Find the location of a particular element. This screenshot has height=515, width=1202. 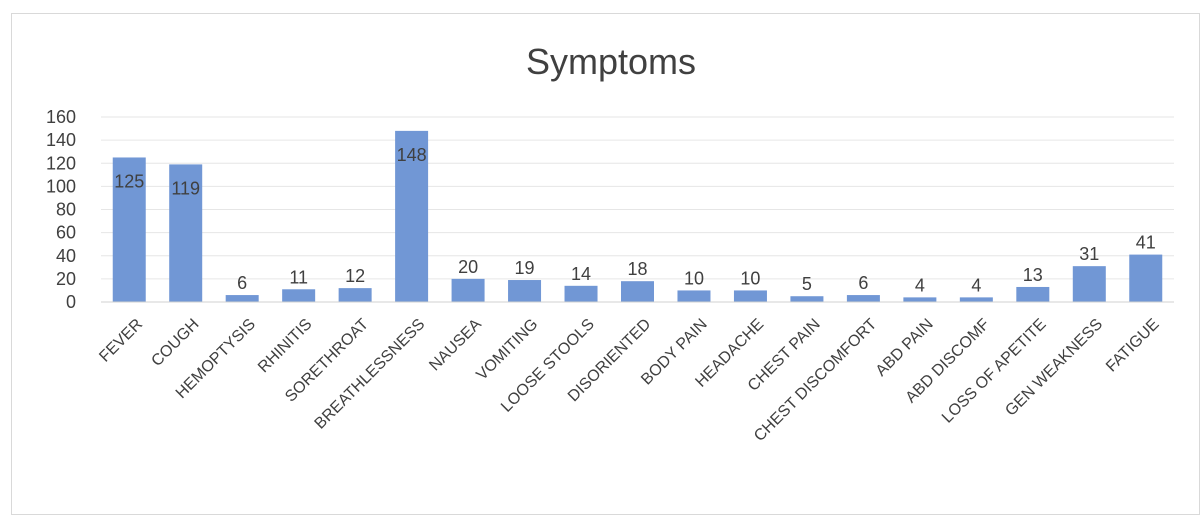

x-category-label: RHINITIS is located at coordinates (285, 346).